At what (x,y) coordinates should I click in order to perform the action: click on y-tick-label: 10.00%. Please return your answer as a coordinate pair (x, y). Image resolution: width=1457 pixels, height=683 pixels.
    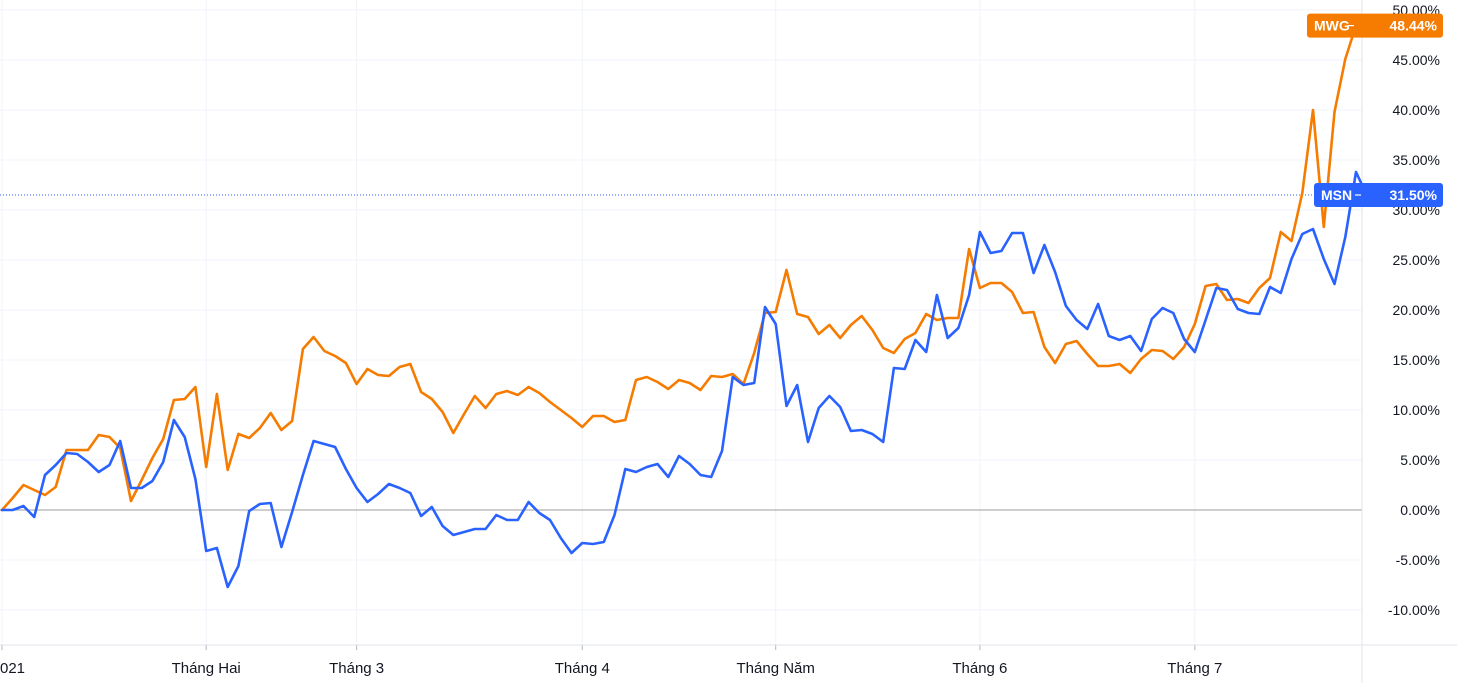
    Looking at the image, I should click on (1416, 410).